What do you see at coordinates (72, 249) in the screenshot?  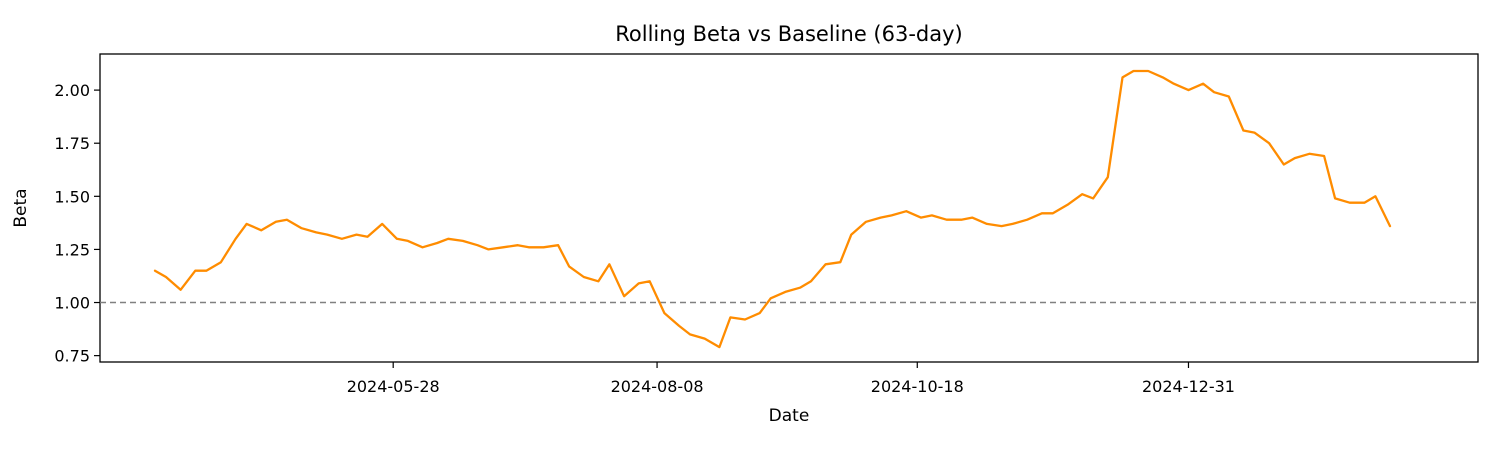 I see `y-tick-label: 1.25` at bounding box center [72, 249].